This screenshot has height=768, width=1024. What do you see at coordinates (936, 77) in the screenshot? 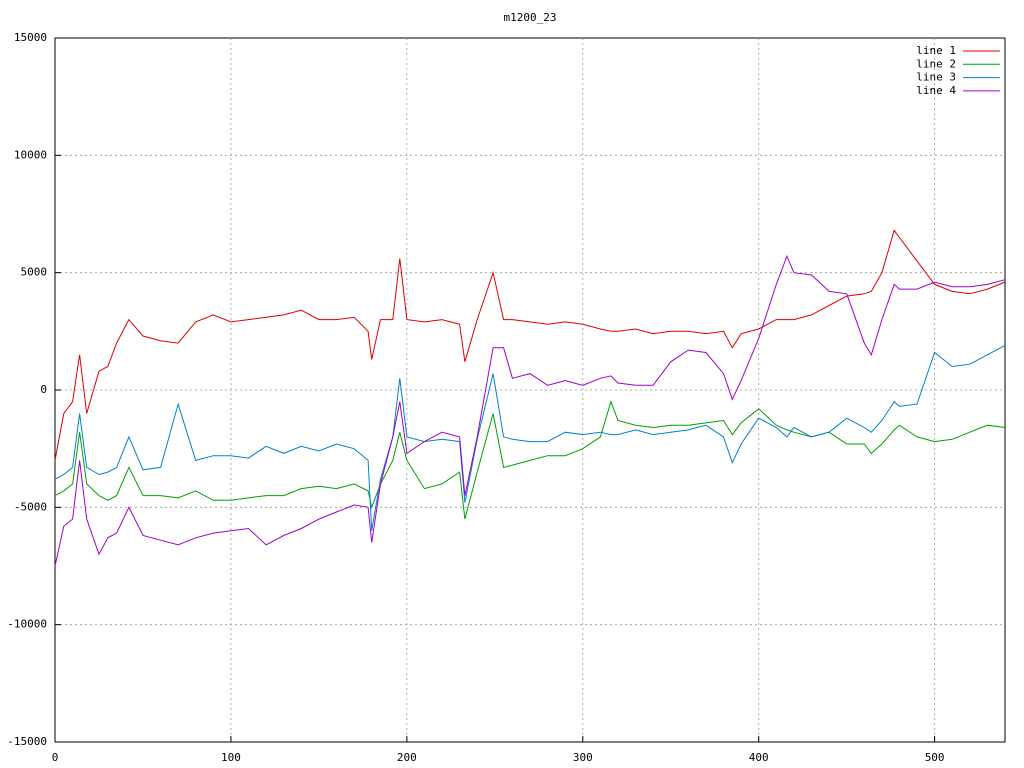
I see `legend-label: line 3` at bounding box center [936, 77].